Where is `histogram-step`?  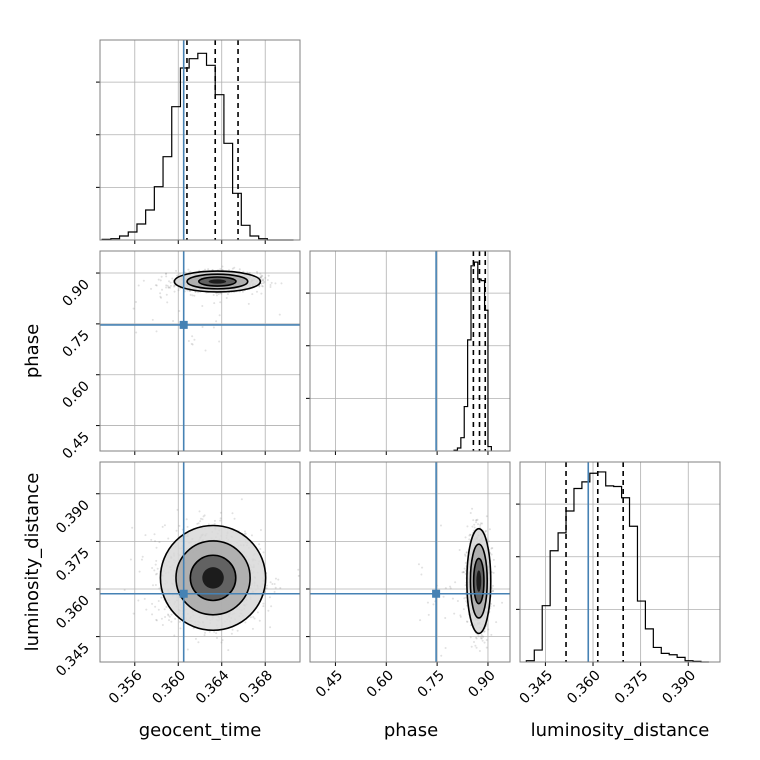
histogram-step is located at coordinates (197, 146).